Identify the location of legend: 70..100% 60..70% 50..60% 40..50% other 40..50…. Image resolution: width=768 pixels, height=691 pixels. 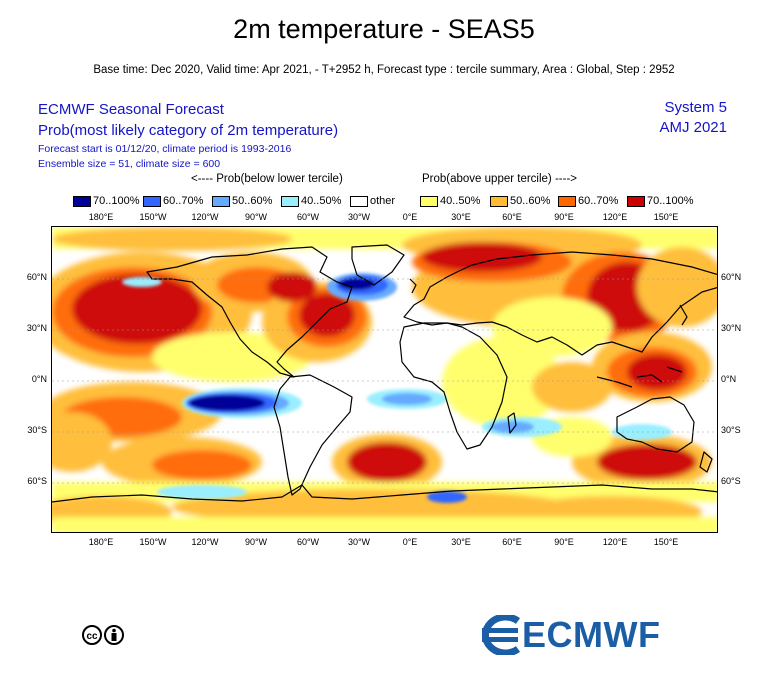
(384, 203).